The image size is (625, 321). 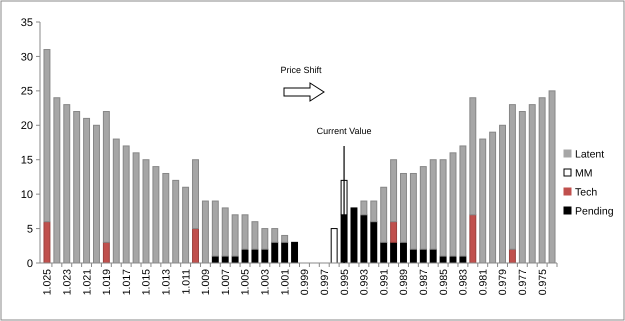 I want to click on y-tick-label: 5, so click(x=29, y=229).